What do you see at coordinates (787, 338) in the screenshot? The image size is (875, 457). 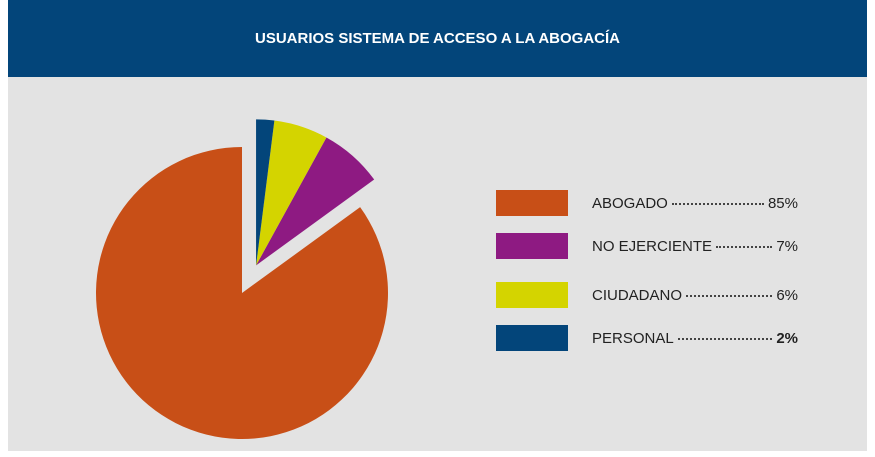 I see `value-label: 2%` at bounding box center [787, 338].